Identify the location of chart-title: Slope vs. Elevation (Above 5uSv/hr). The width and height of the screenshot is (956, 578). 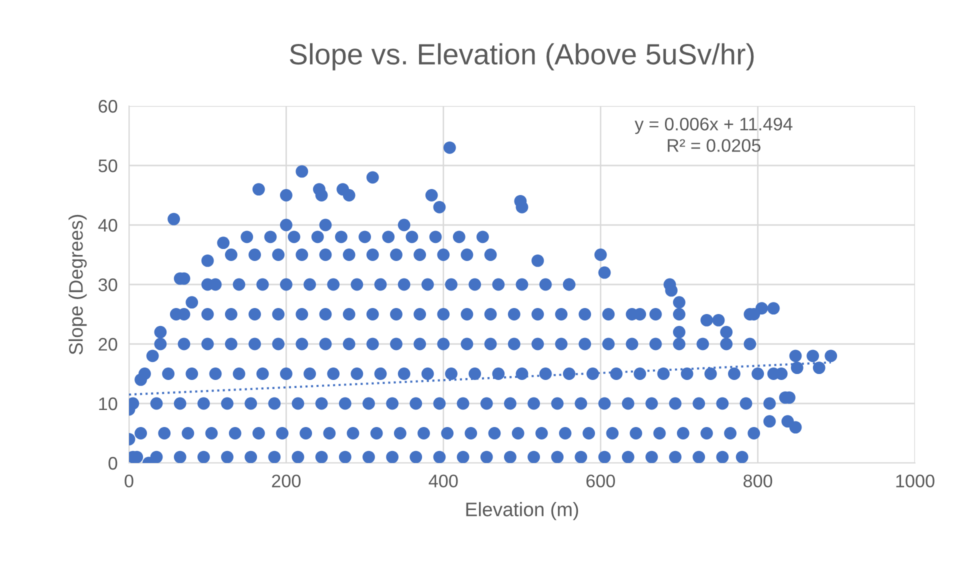
(522, 56).